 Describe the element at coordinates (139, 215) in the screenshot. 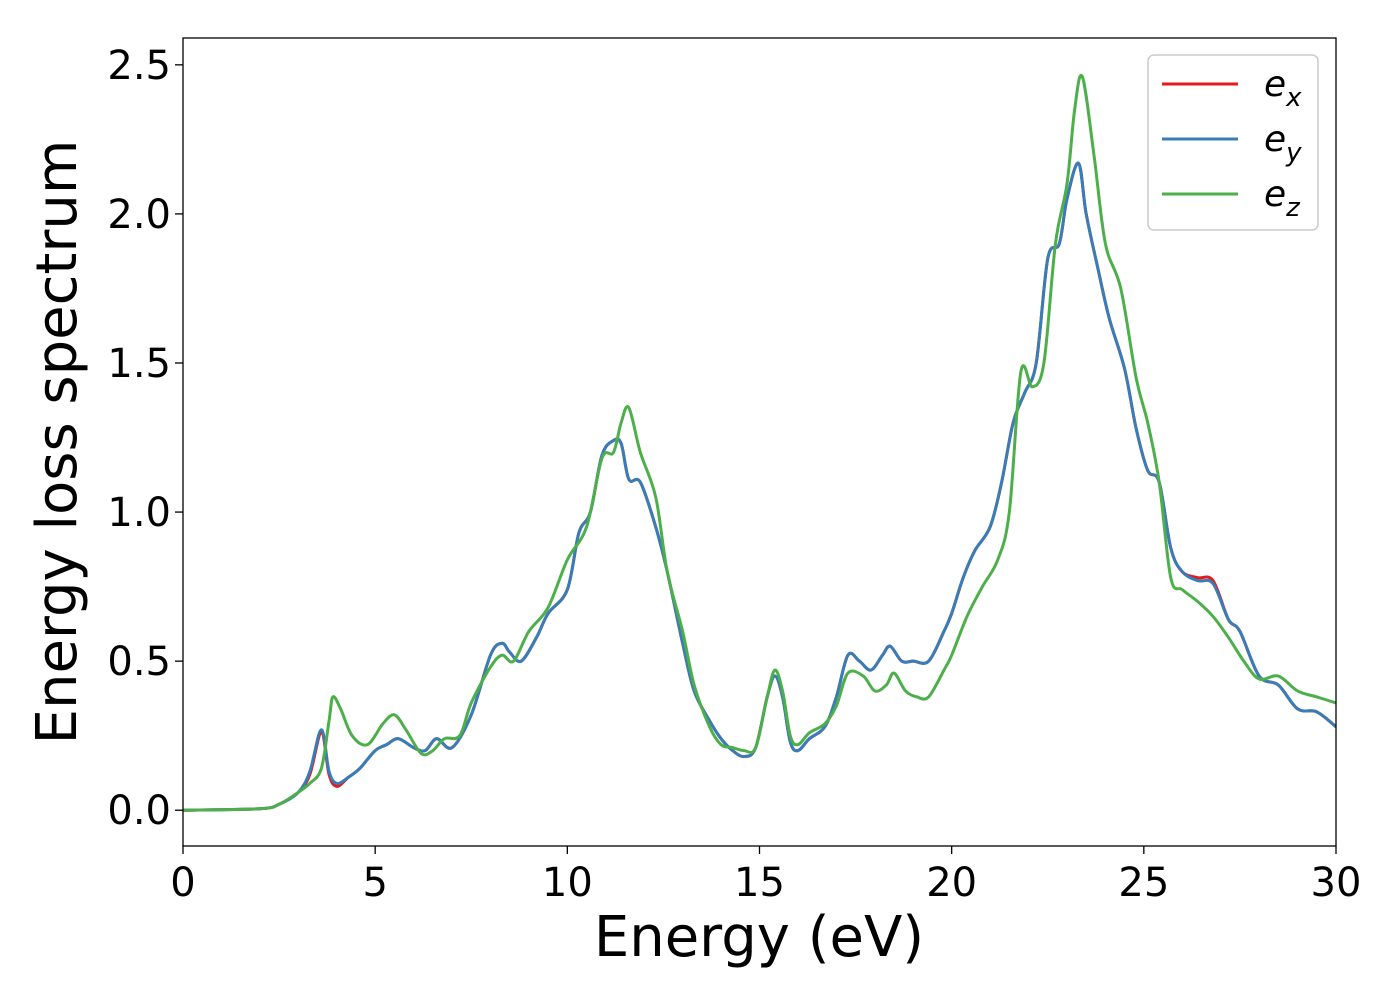

I see `y-tick-label: 2.0` at that location.